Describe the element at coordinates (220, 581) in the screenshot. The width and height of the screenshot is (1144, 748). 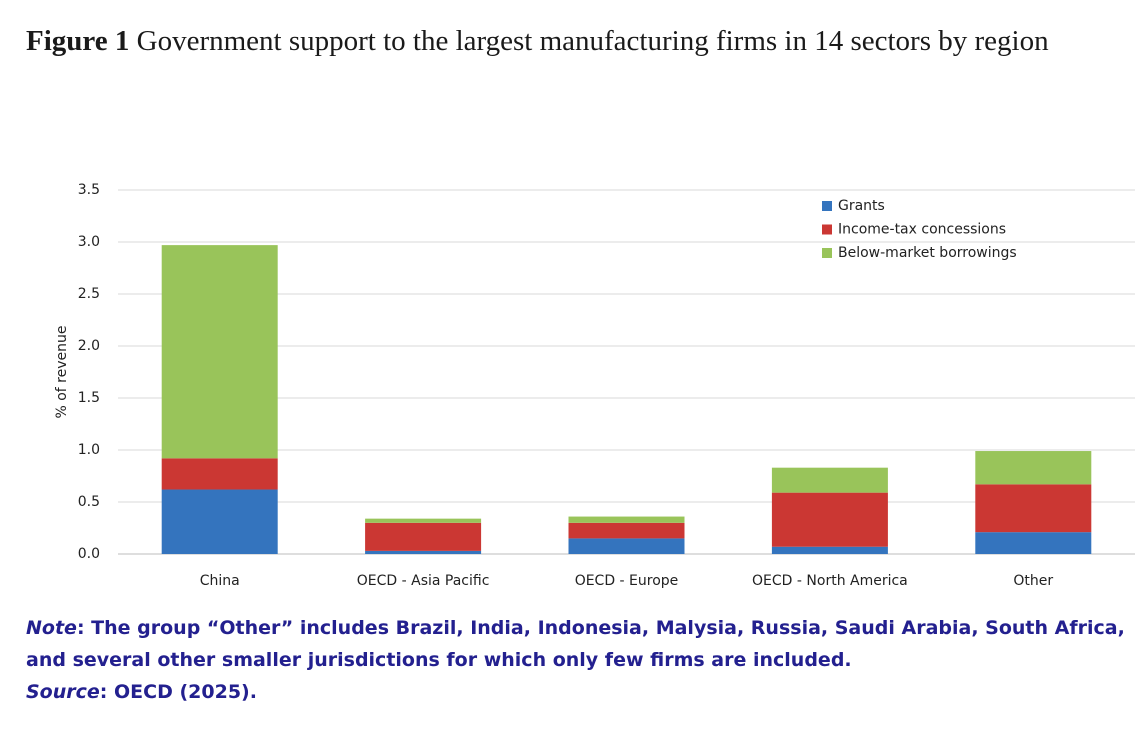
I see `x-tick-label: China` at that location.